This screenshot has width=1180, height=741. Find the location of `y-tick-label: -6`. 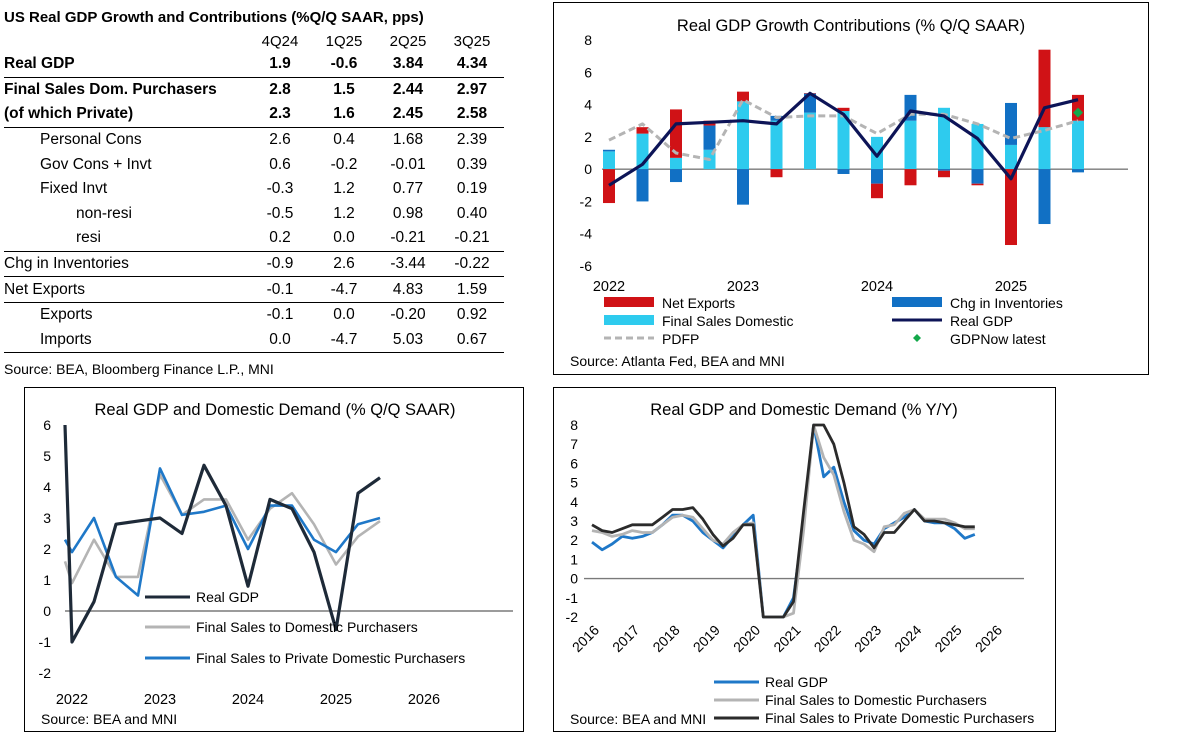

y-tick-label: -6 is located at coordinates (586, 266).